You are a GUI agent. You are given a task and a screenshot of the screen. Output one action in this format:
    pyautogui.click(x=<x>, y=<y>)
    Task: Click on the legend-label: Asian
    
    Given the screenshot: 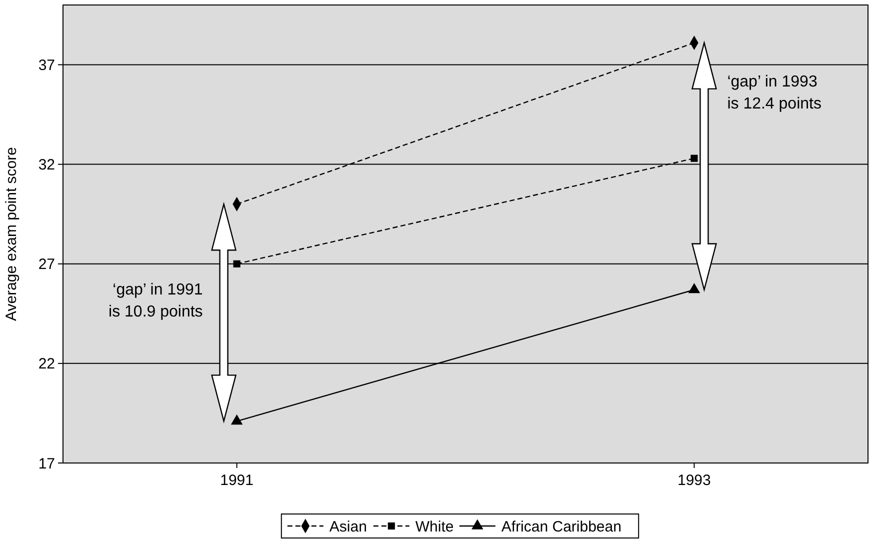 What is the action you would take?
    pyautogui.click(x=348, y=527)
    